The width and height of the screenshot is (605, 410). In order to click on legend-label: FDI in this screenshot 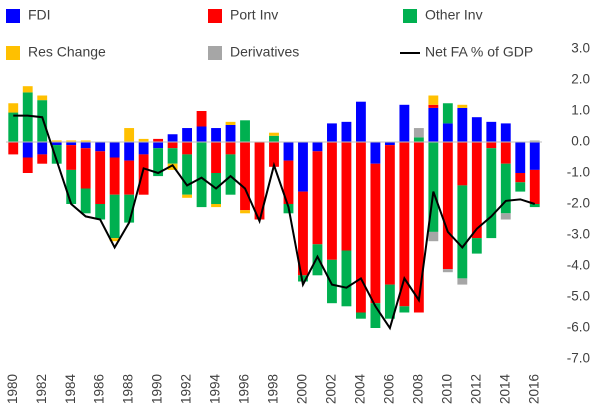, I will do `click(39, 15)`.